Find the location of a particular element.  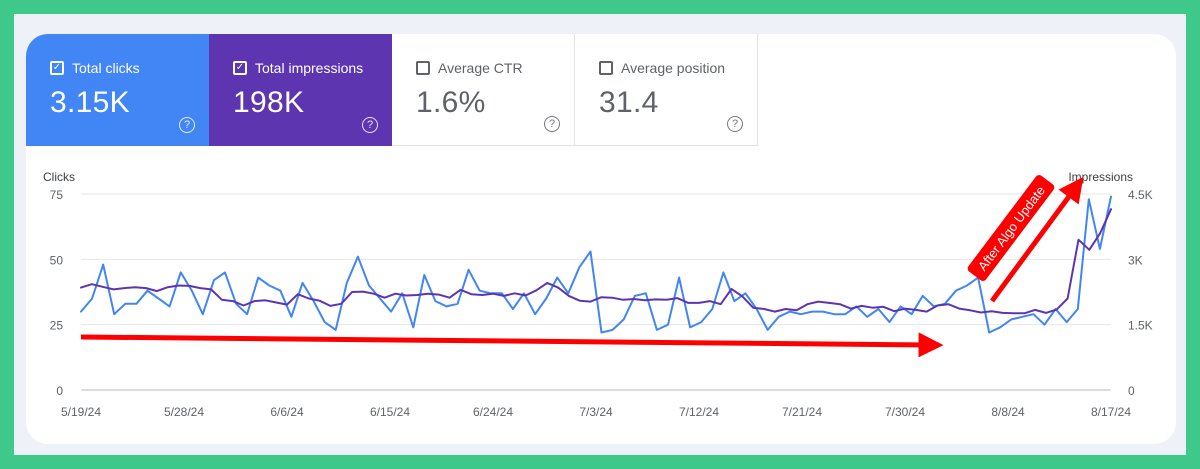

metric-value: 31.4 is located at coordinates (629, 102).